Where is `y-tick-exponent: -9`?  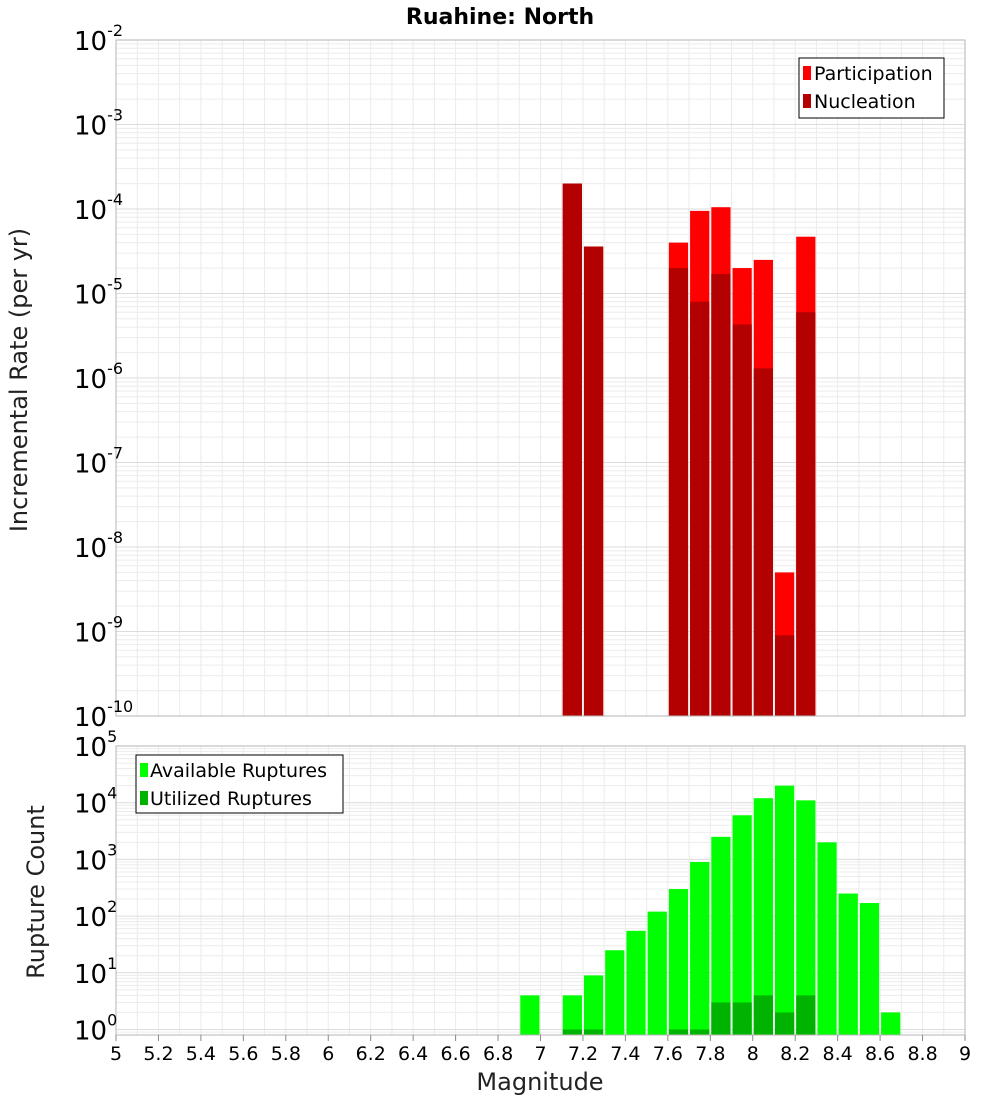 y-tick-exponent: -9 is located at coordinates (115, 622).